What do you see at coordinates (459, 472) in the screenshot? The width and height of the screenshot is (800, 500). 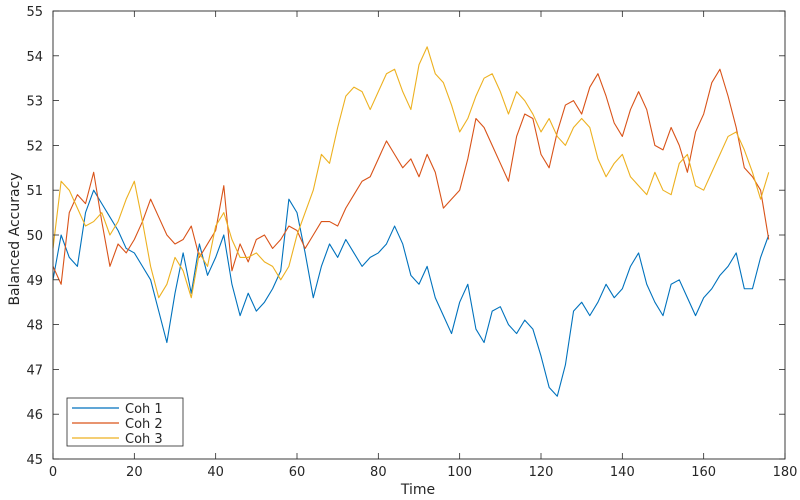 I see `x-tick-label: 100` at bounding box center [459, 472].